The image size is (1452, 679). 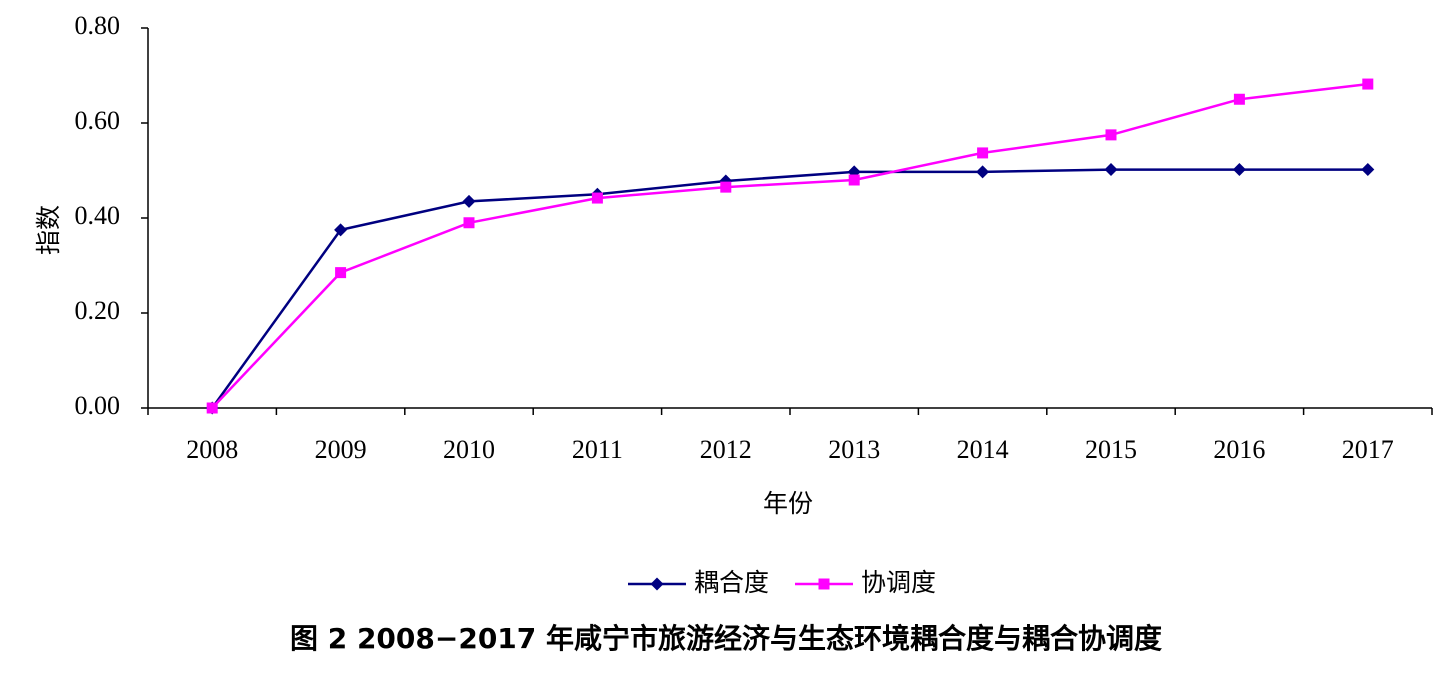 What do you see at coordinates (1368, 449) in the screenshot?
I see `x-tick-label: 2017` at bounding box center [1368, 449].